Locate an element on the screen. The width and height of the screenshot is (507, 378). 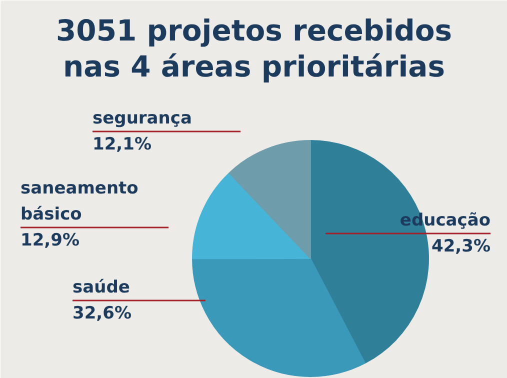
slice-label: saúde is located at coordinates (101, 288).